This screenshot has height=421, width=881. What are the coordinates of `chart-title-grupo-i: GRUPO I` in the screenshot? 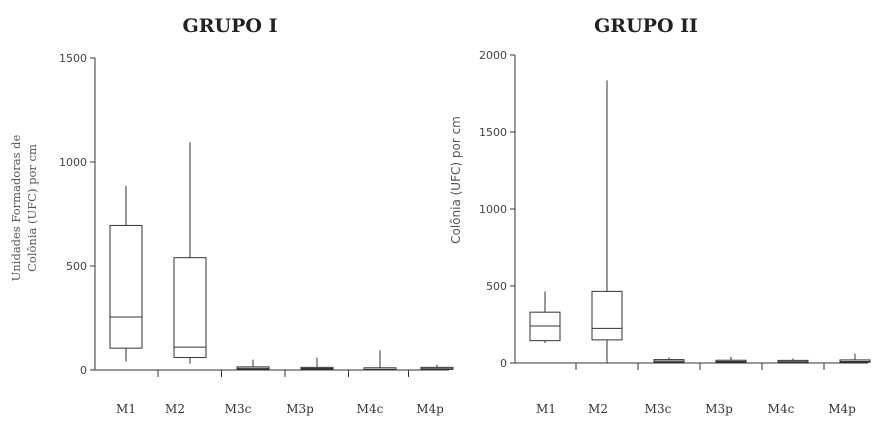 It's located at (230, 26).